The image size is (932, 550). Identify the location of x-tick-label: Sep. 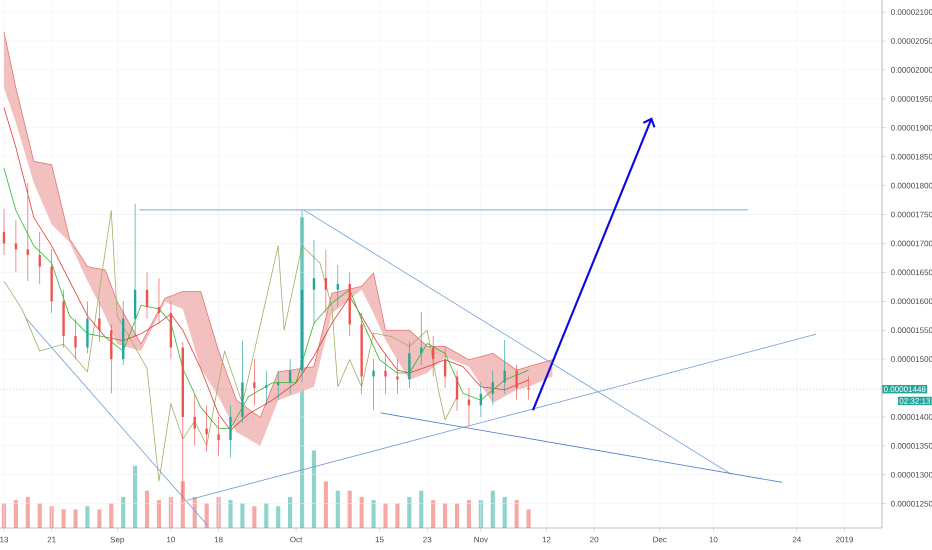
(117, 540).